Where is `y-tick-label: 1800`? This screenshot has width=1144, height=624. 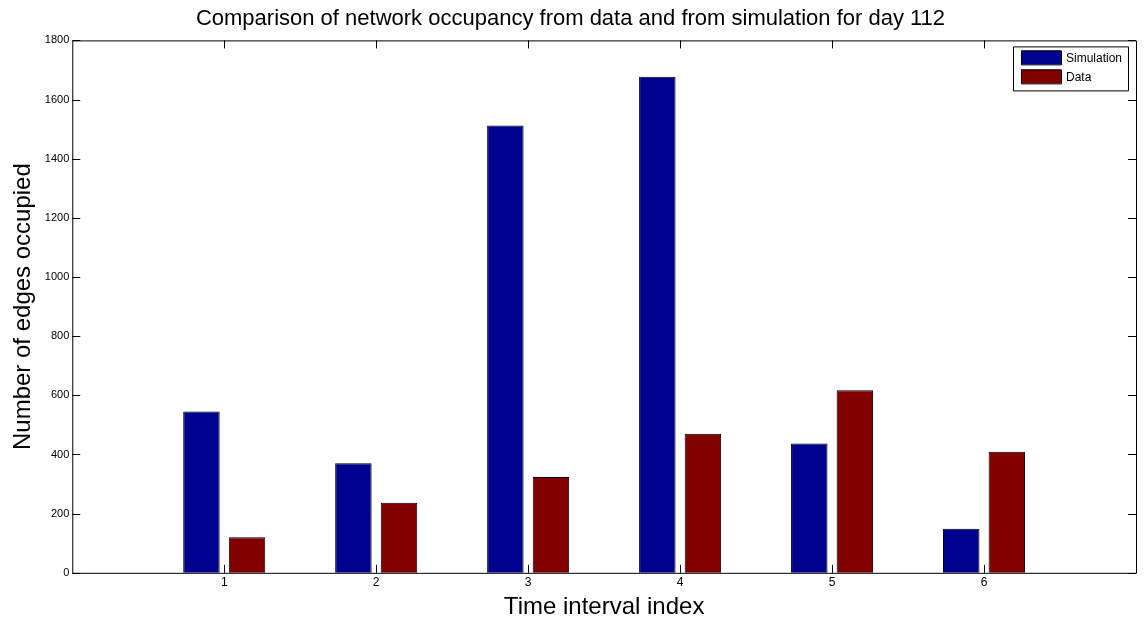
y-tick-label: 1800 is located at coordinates (57, 39).